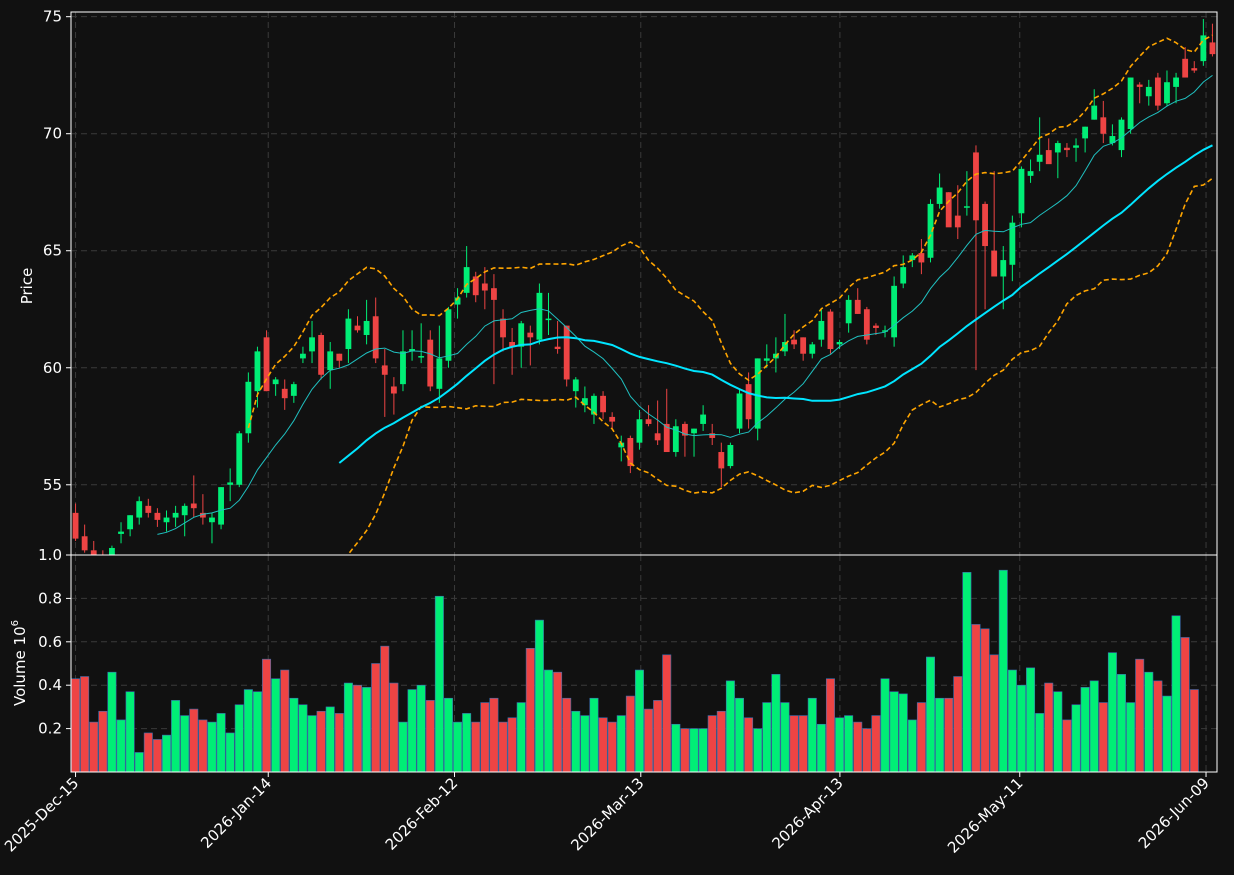 This screenshot has height=875, width=1234. I want to click on price-tick-label: 65, so click(52, 251).